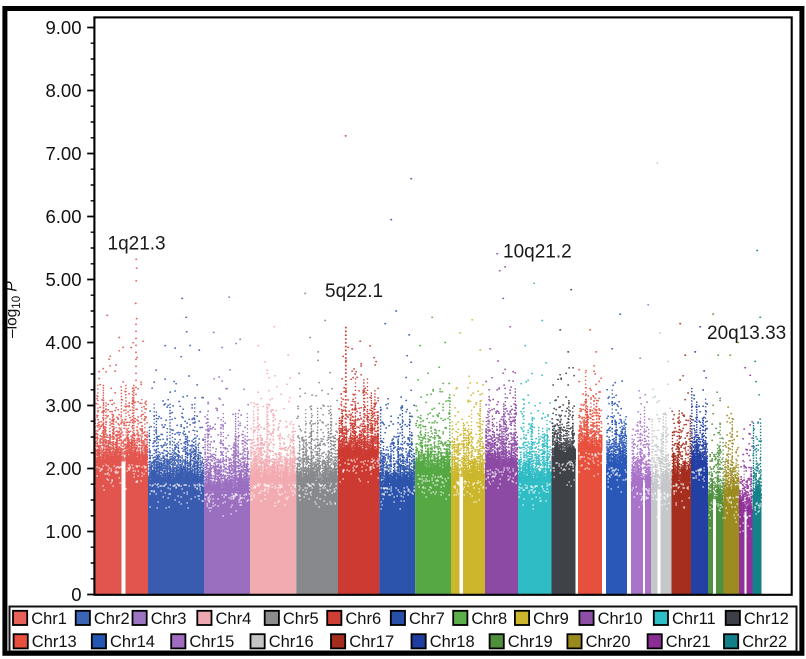  What do you see at coordinates (363, 619) in the screenshot?
I see `svg-text: Chr6` at bounding box center [363, 619].